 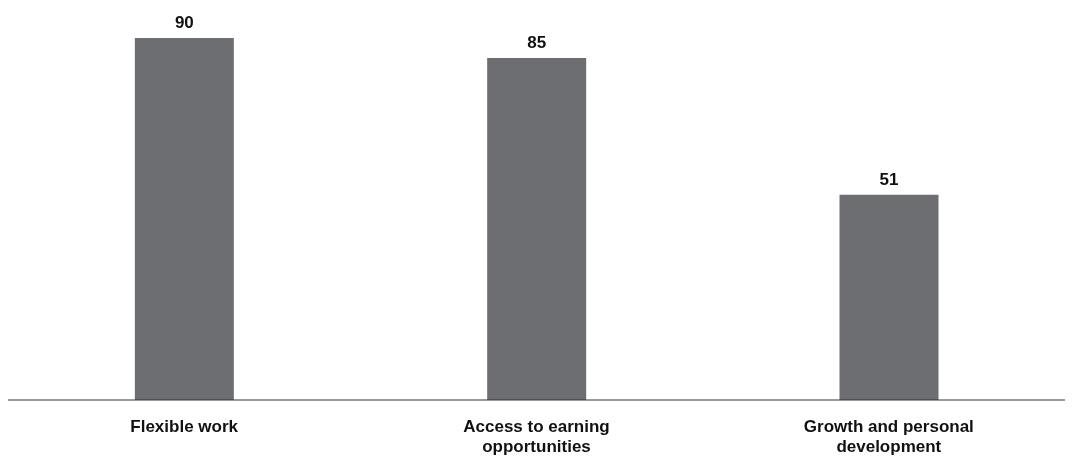 What do you see at coordinates (537, 43) in the screenshot?
I see `data-label: 85` at bounding box center [537, 43].